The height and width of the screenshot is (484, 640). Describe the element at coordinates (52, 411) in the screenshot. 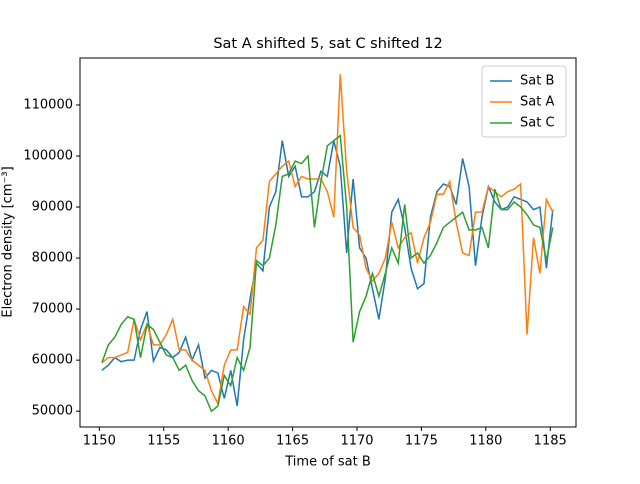

I see `y-tick-label: 50000` at that location.